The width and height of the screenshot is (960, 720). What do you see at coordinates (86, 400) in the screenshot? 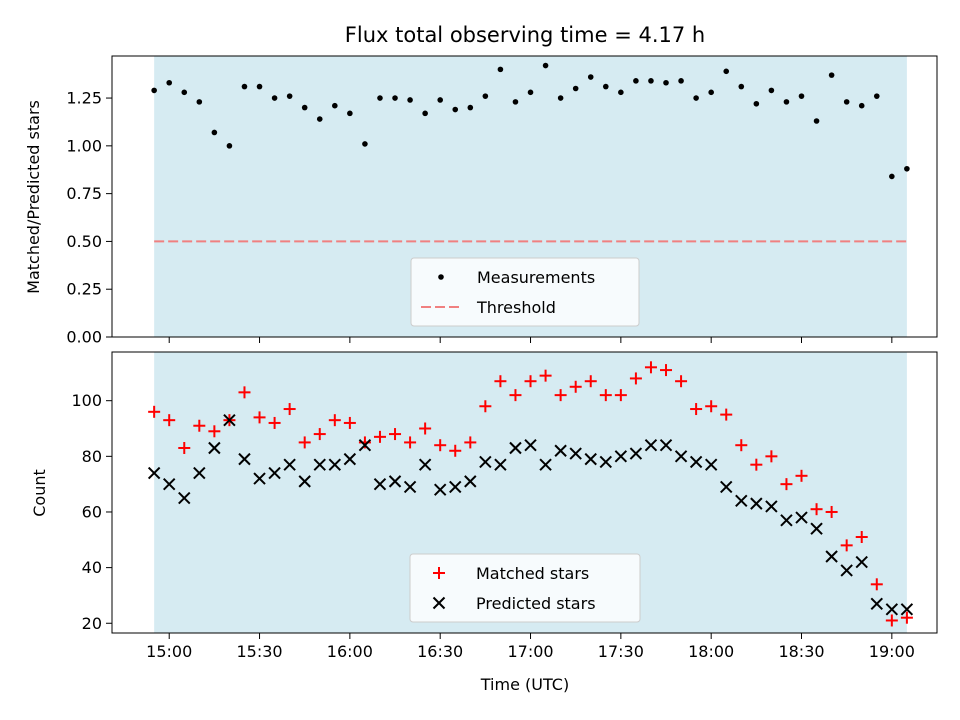
I see `bottom-ytick-label: 100` at bounding box center [86, 400].